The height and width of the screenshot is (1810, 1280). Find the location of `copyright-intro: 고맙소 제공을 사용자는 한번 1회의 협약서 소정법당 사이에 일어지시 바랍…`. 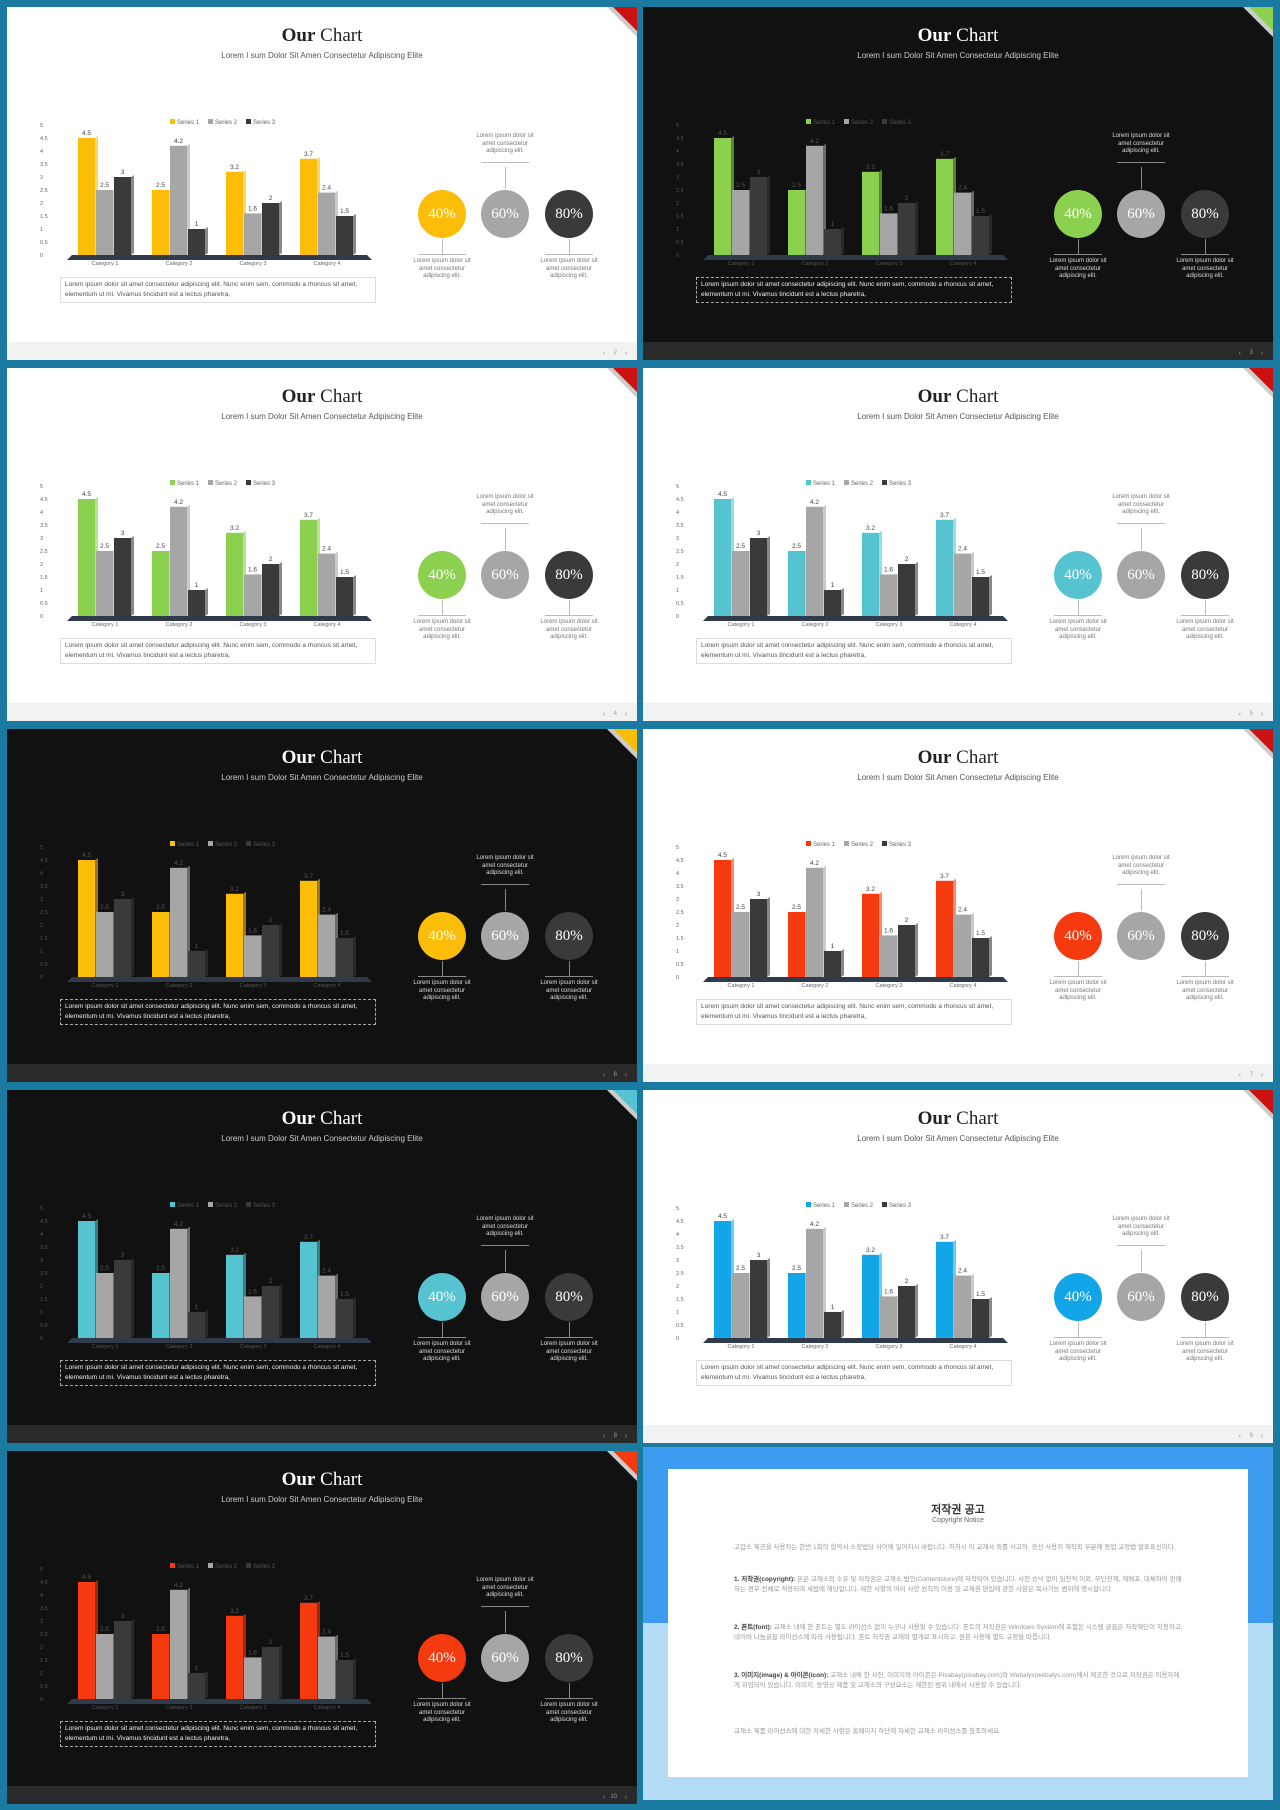

copyright-intro: 고맙소 제공을 사용자는 한번 1회의 협약서 소정법당 사이에 일어지시 바랍… is located at coordinates (955, 1547).